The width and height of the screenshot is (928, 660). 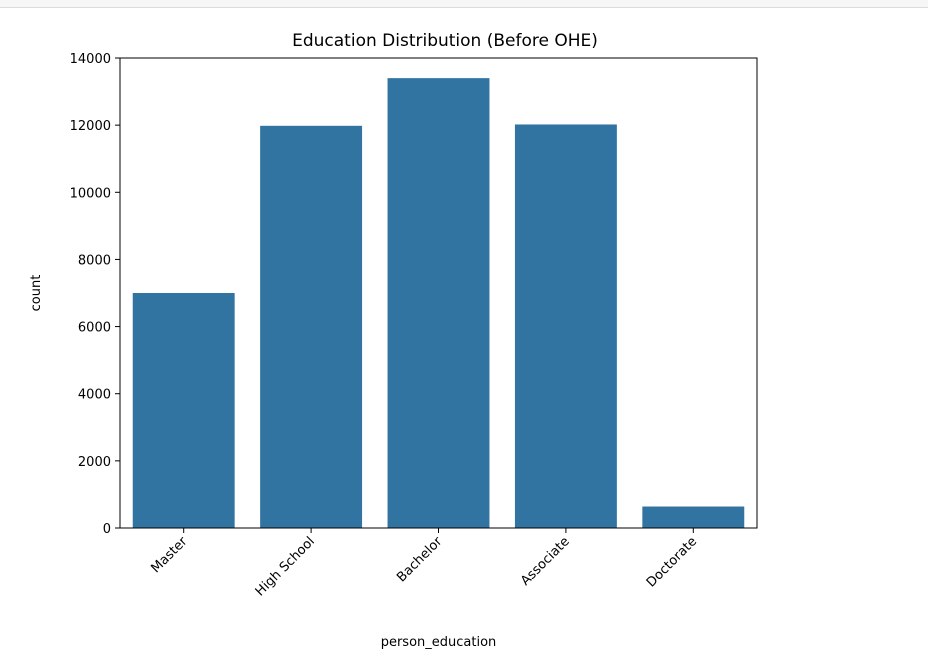 What do you see at coordinates (95, 294) in the screenshot?
I see `y-axis-ticks: 0 2000 4000 6000 8000 10000 12000 14000` at bounding box center [95, 294].